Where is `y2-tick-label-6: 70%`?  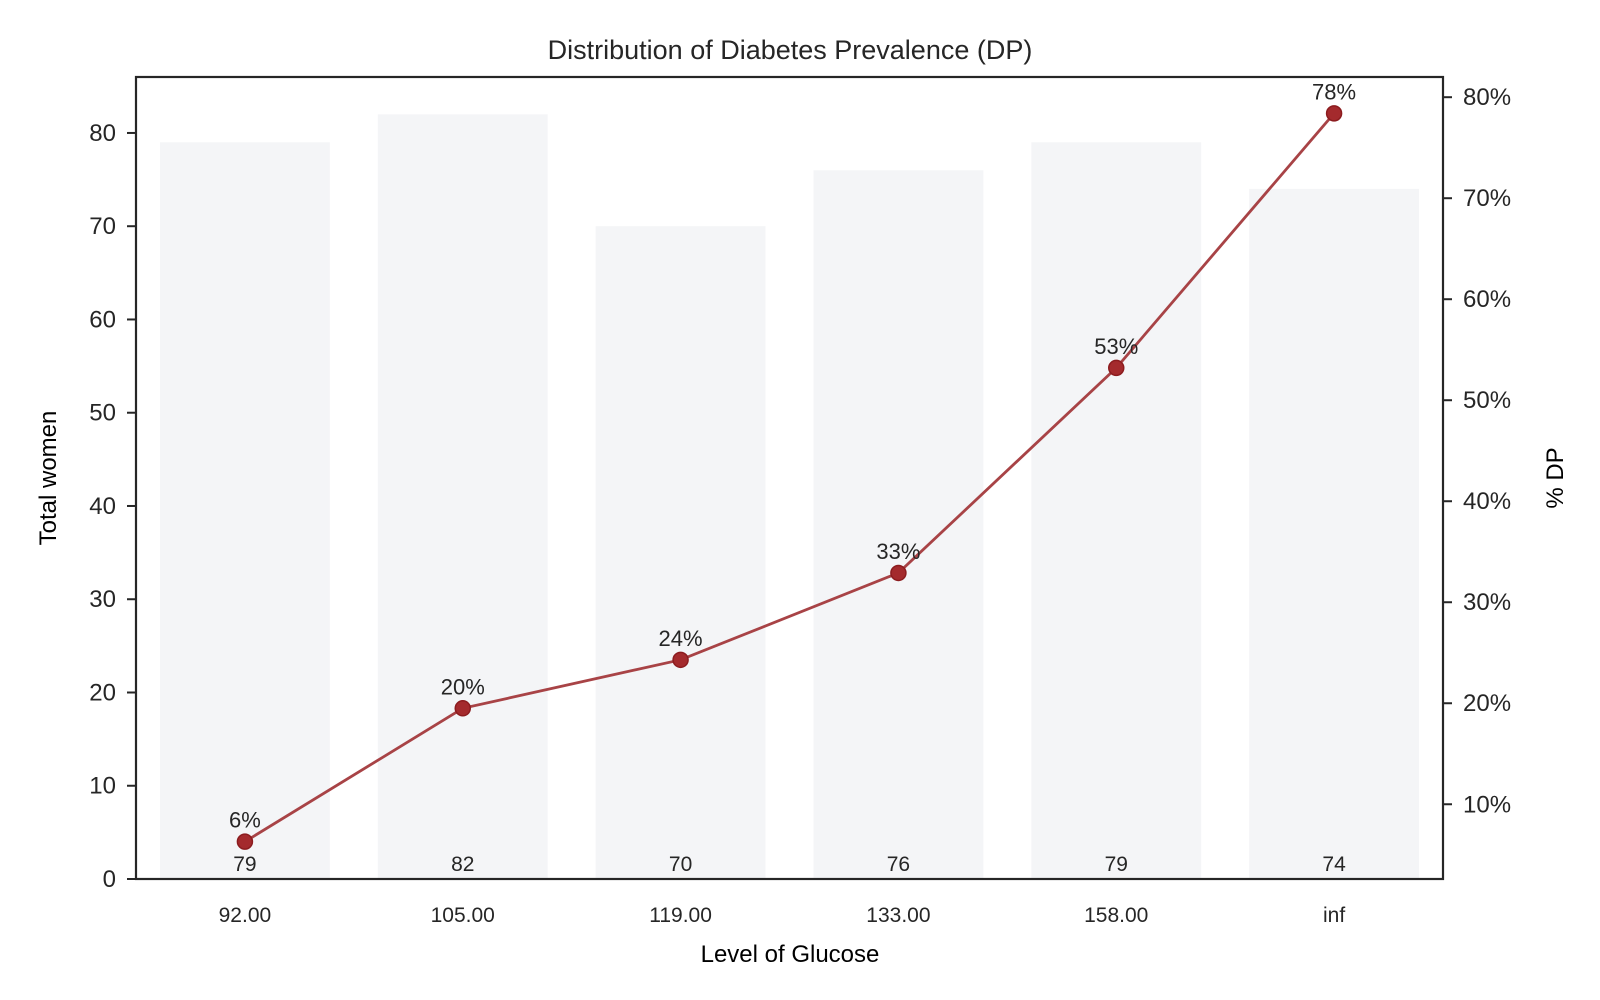
y2-tick-label-6: 70% is located at coordinates (1487, 198).